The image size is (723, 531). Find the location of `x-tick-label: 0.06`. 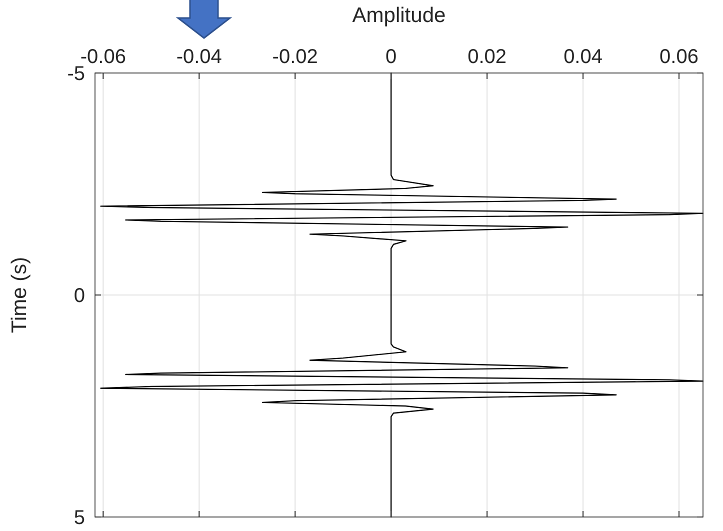

x-tick-label: 0.06 is located at coordinates (679, 57).